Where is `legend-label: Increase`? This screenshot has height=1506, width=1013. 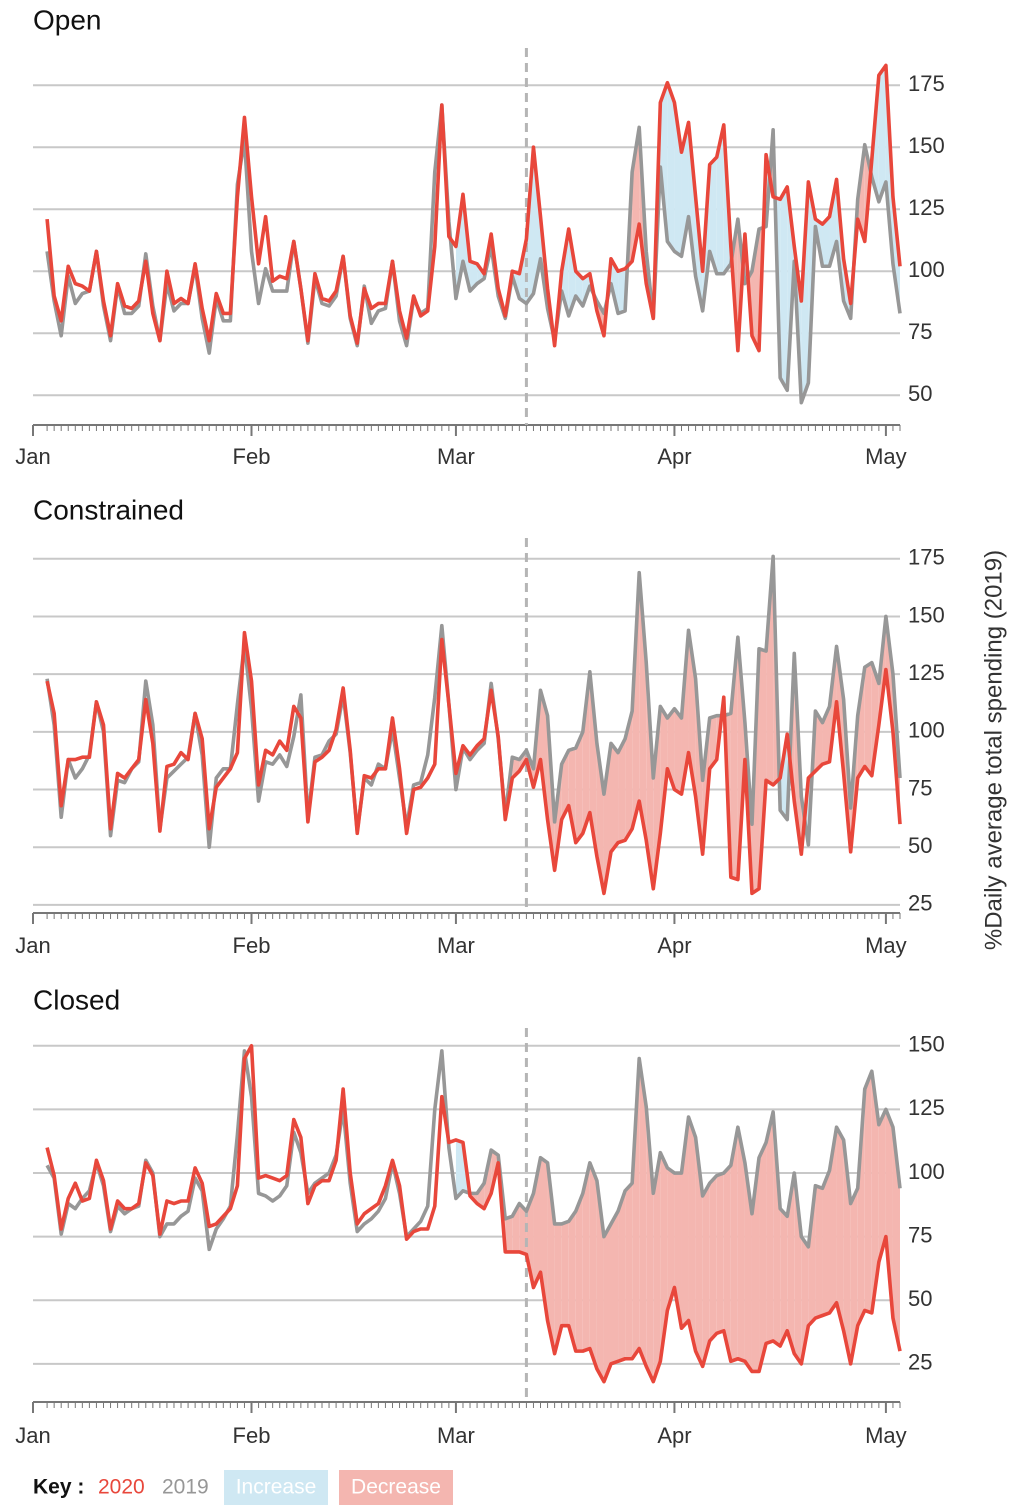 legend-label: Increase is located at coordinates (276, 1487).